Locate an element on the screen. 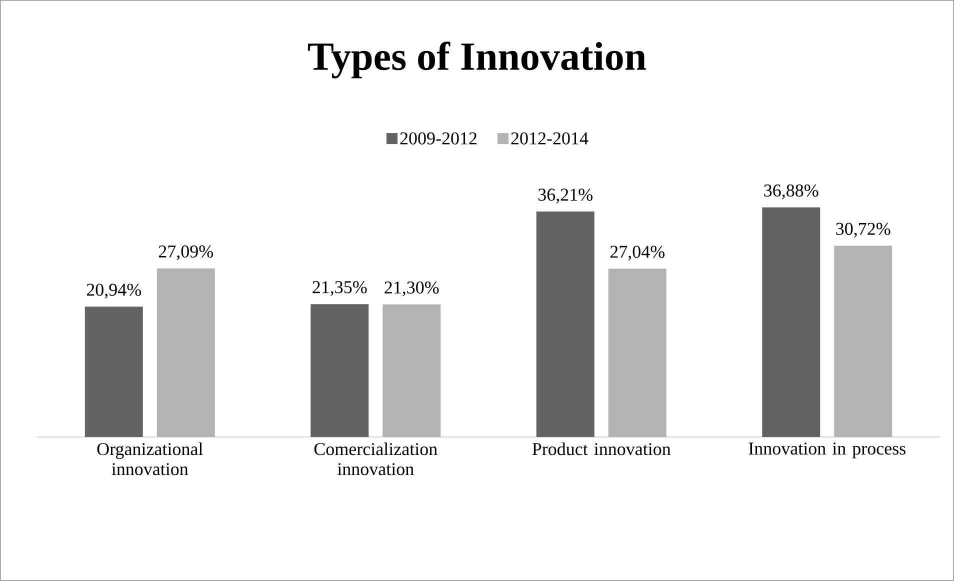 Image resolution: width=954 pixels, height=581 pixels. data-label: 21,35% is located at coordinates (339, 288).